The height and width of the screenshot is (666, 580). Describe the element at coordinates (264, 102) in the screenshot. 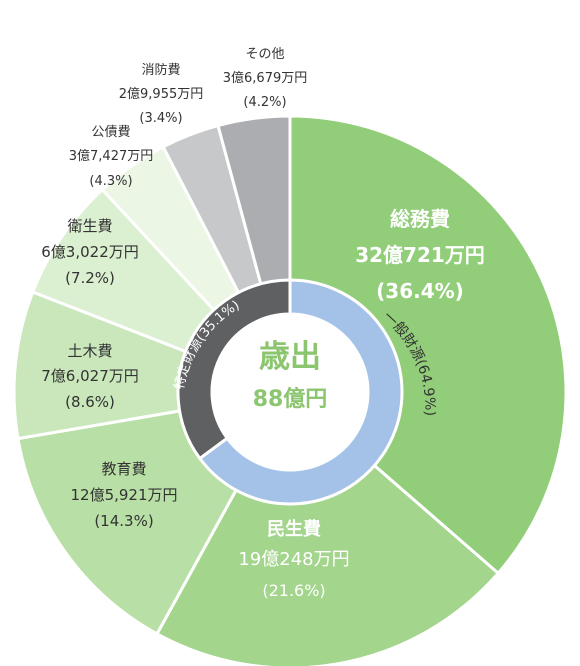

I see `slice-percent: (4.2%)` at that location.